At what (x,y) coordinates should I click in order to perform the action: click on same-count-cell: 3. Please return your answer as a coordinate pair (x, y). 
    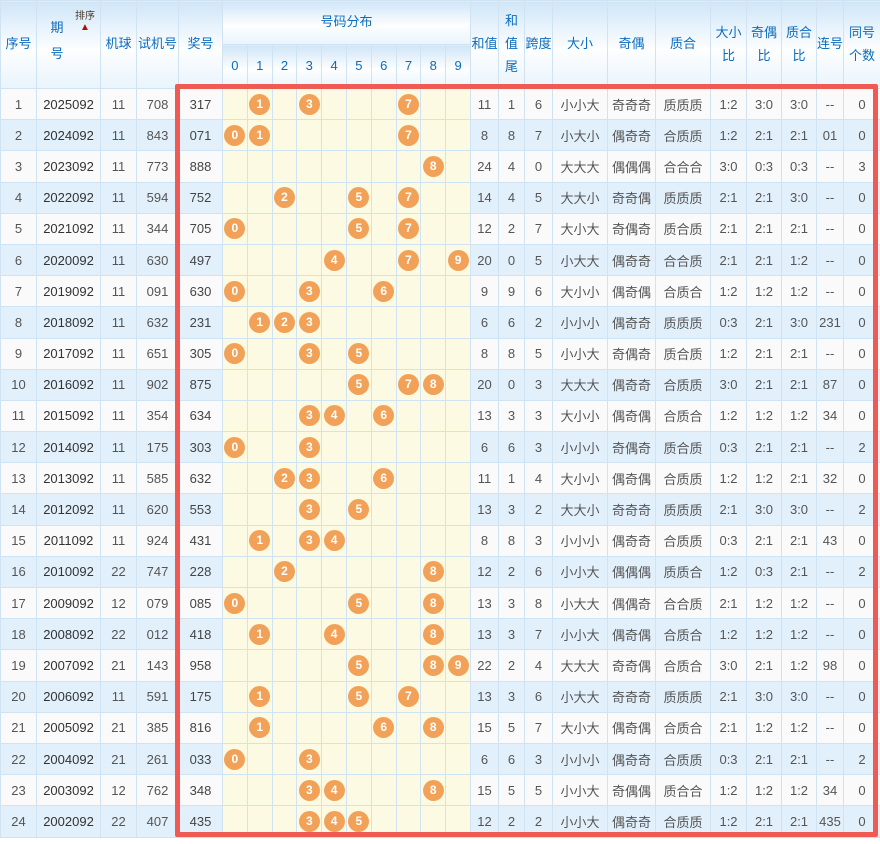
    Looking at the image, I should click on (861, 166).